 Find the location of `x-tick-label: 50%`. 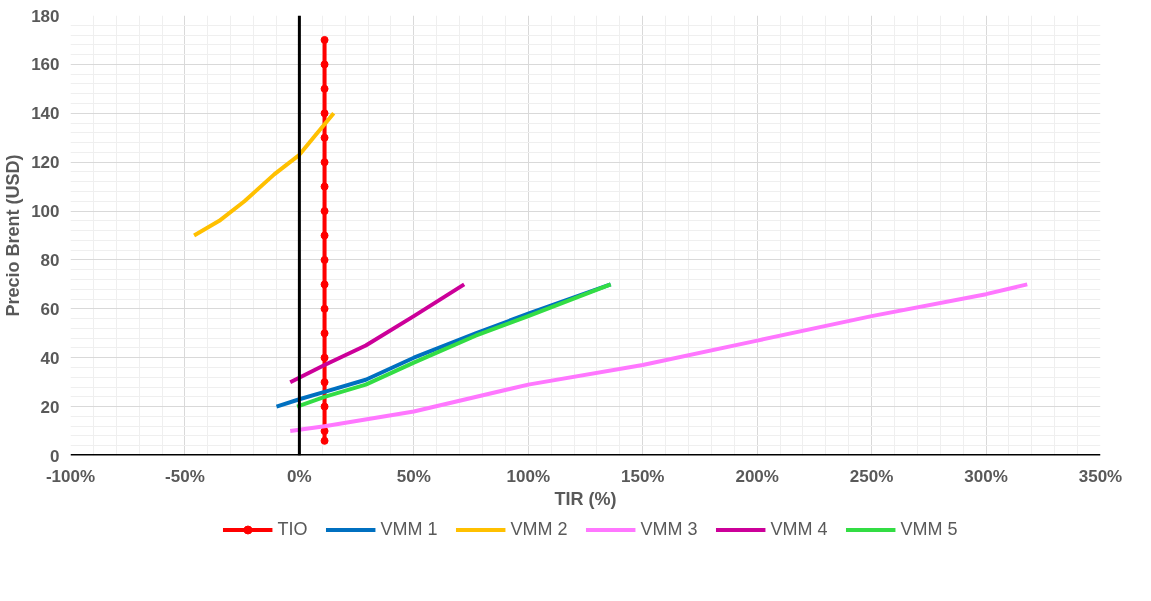

x-tick-label: 50% is located at coordinates (413, 476).